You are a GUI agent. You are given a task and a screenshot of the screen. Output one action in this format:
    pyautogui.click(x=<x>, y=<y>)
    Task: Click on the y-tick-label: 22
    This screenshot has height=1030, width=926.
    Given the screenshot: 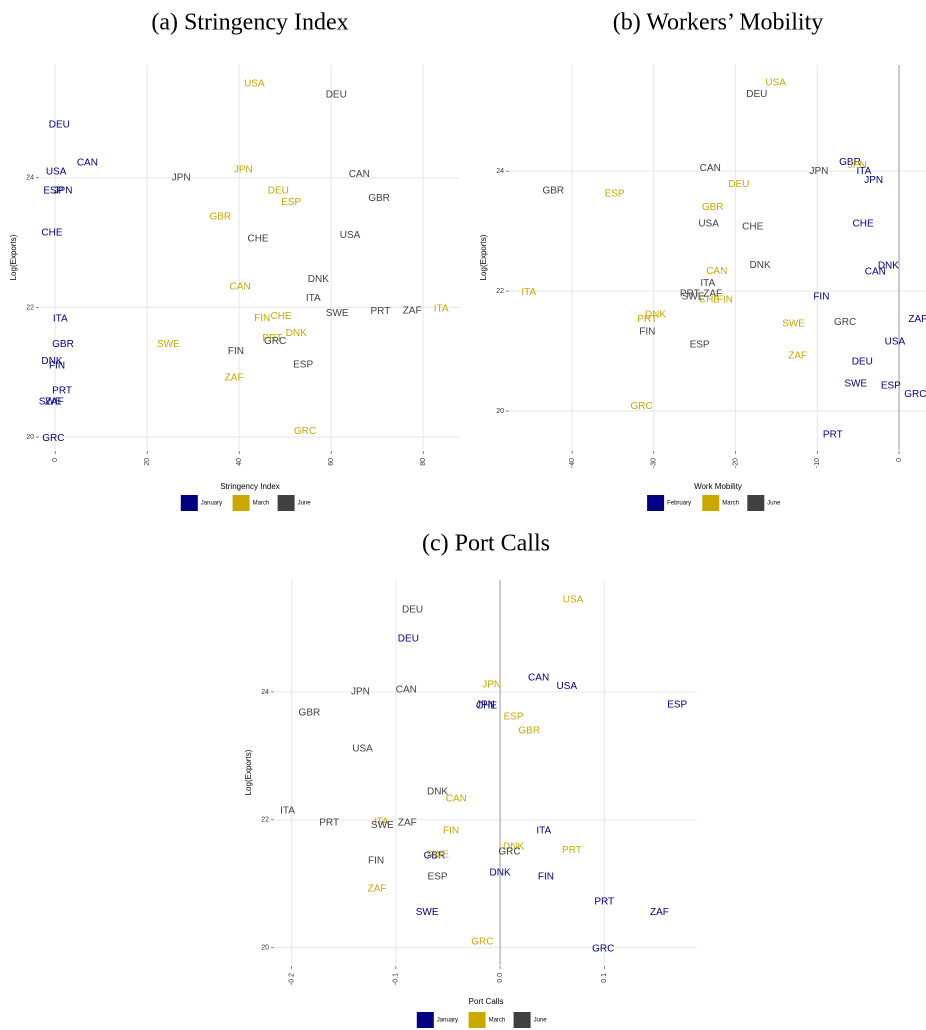 What is the action you would take?
    pyautogui.click(x=265, y=820)
    